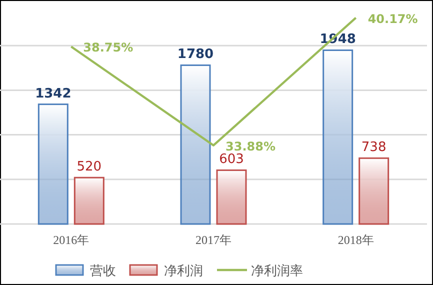 This screenshot has height=285, width=433. What do you see at coordinates (373, 148) in the screenshot?
I see `data-label: 738` at bounding box center [373, 148].